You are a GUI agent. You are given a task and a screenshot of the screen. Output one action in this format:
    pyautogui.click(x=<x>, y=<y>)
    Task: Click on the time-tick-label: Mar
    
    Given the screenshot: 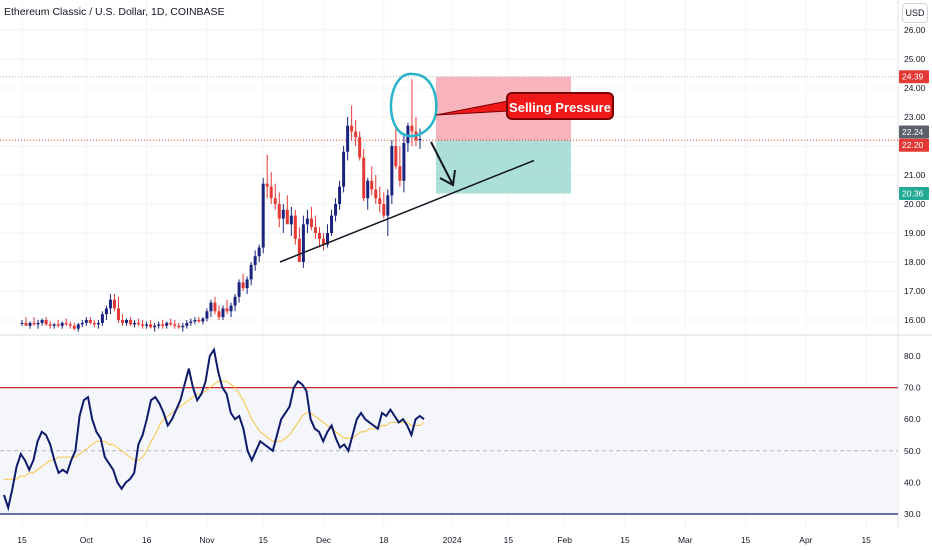 What is the action you would take?
    pyautogui.click(x=685, y=540)
    